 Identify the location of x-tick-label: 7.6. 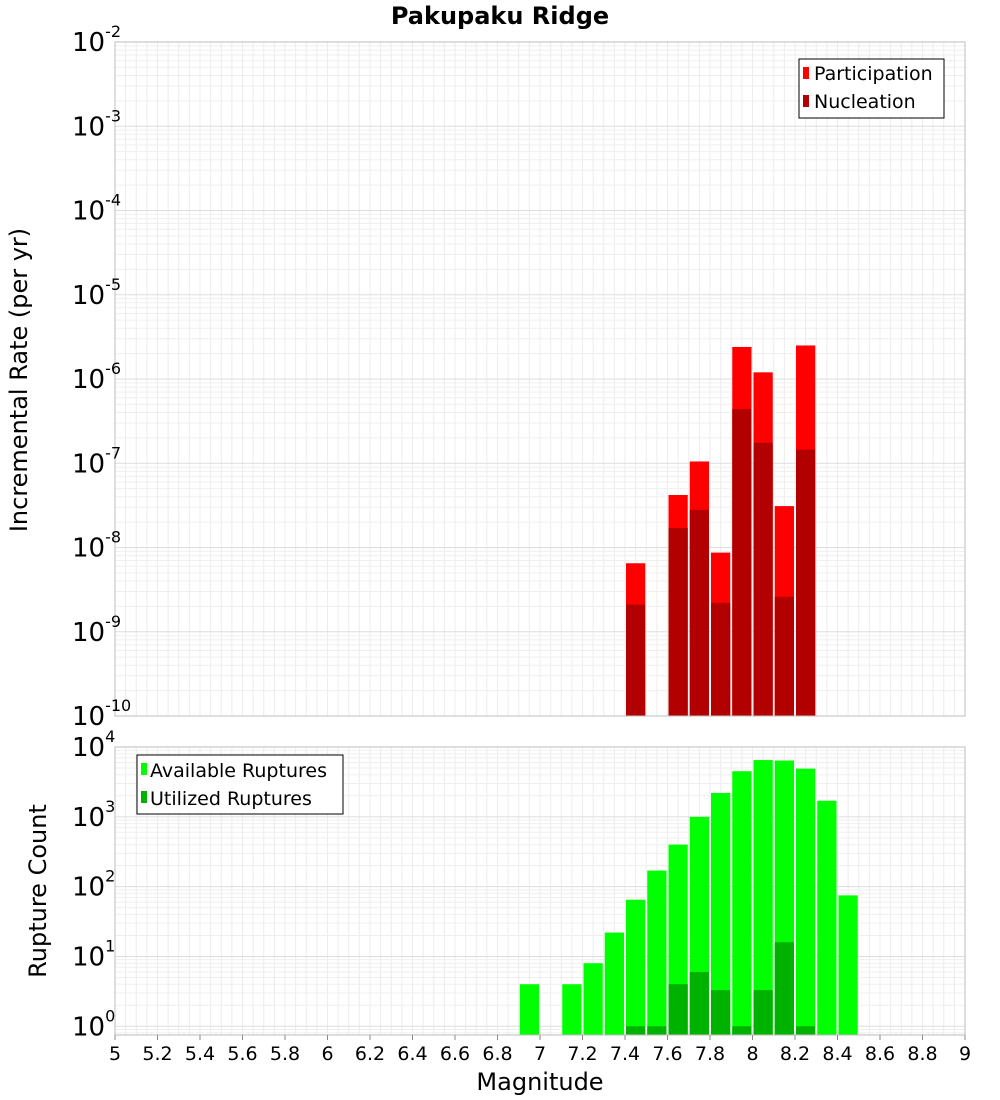
(667, 1054).